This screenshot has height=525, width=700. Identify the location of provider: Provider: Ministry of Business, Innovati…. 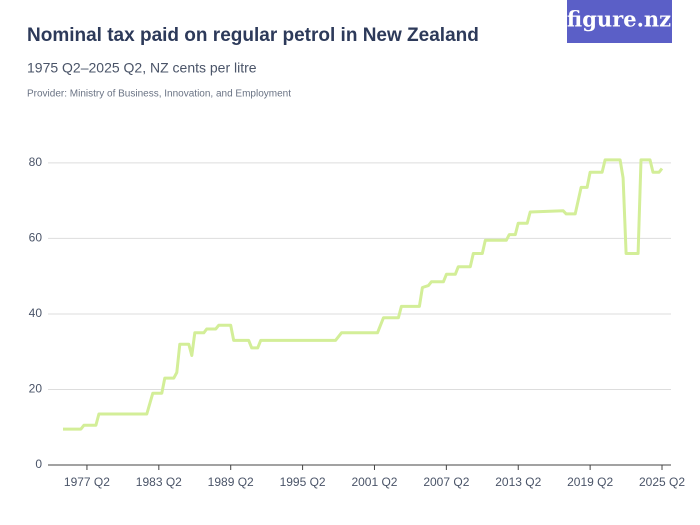
(159, 94).